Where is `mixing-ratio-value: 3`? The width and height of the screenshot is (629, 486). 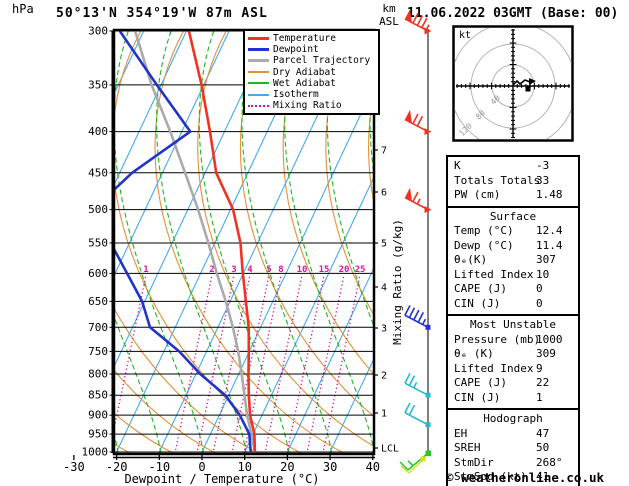
mixing-ratio-value: 3 is located at coordinates (233, 270).